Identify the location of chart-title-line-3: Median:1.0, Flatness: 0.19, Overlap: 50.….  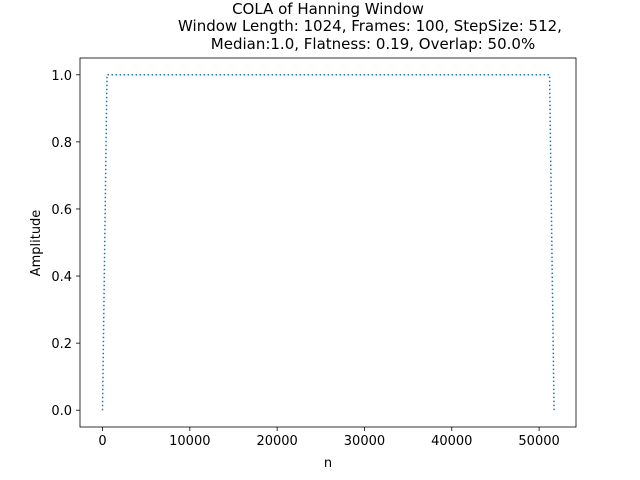
(373, 44).